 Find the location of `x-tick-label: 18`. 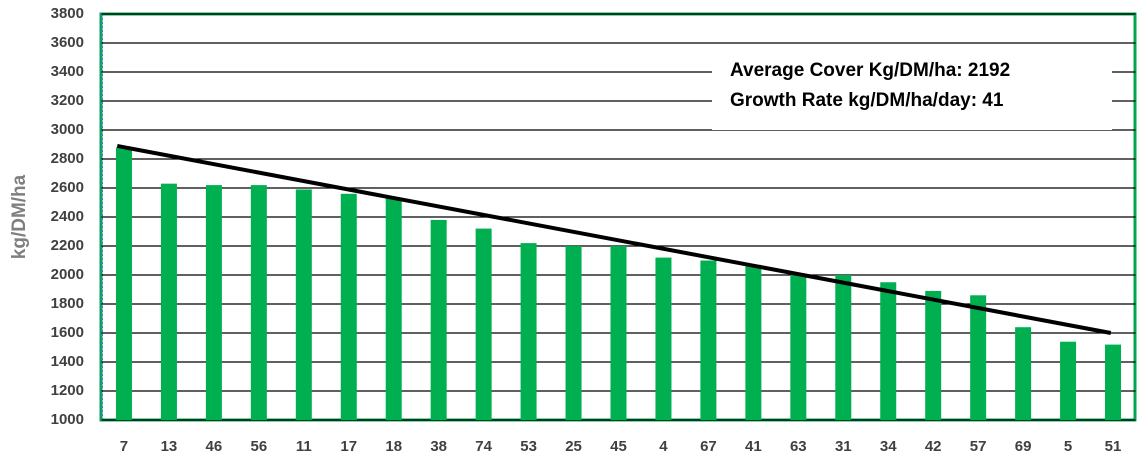

x-tick-label: 18 is located at coordinates (393, 446).